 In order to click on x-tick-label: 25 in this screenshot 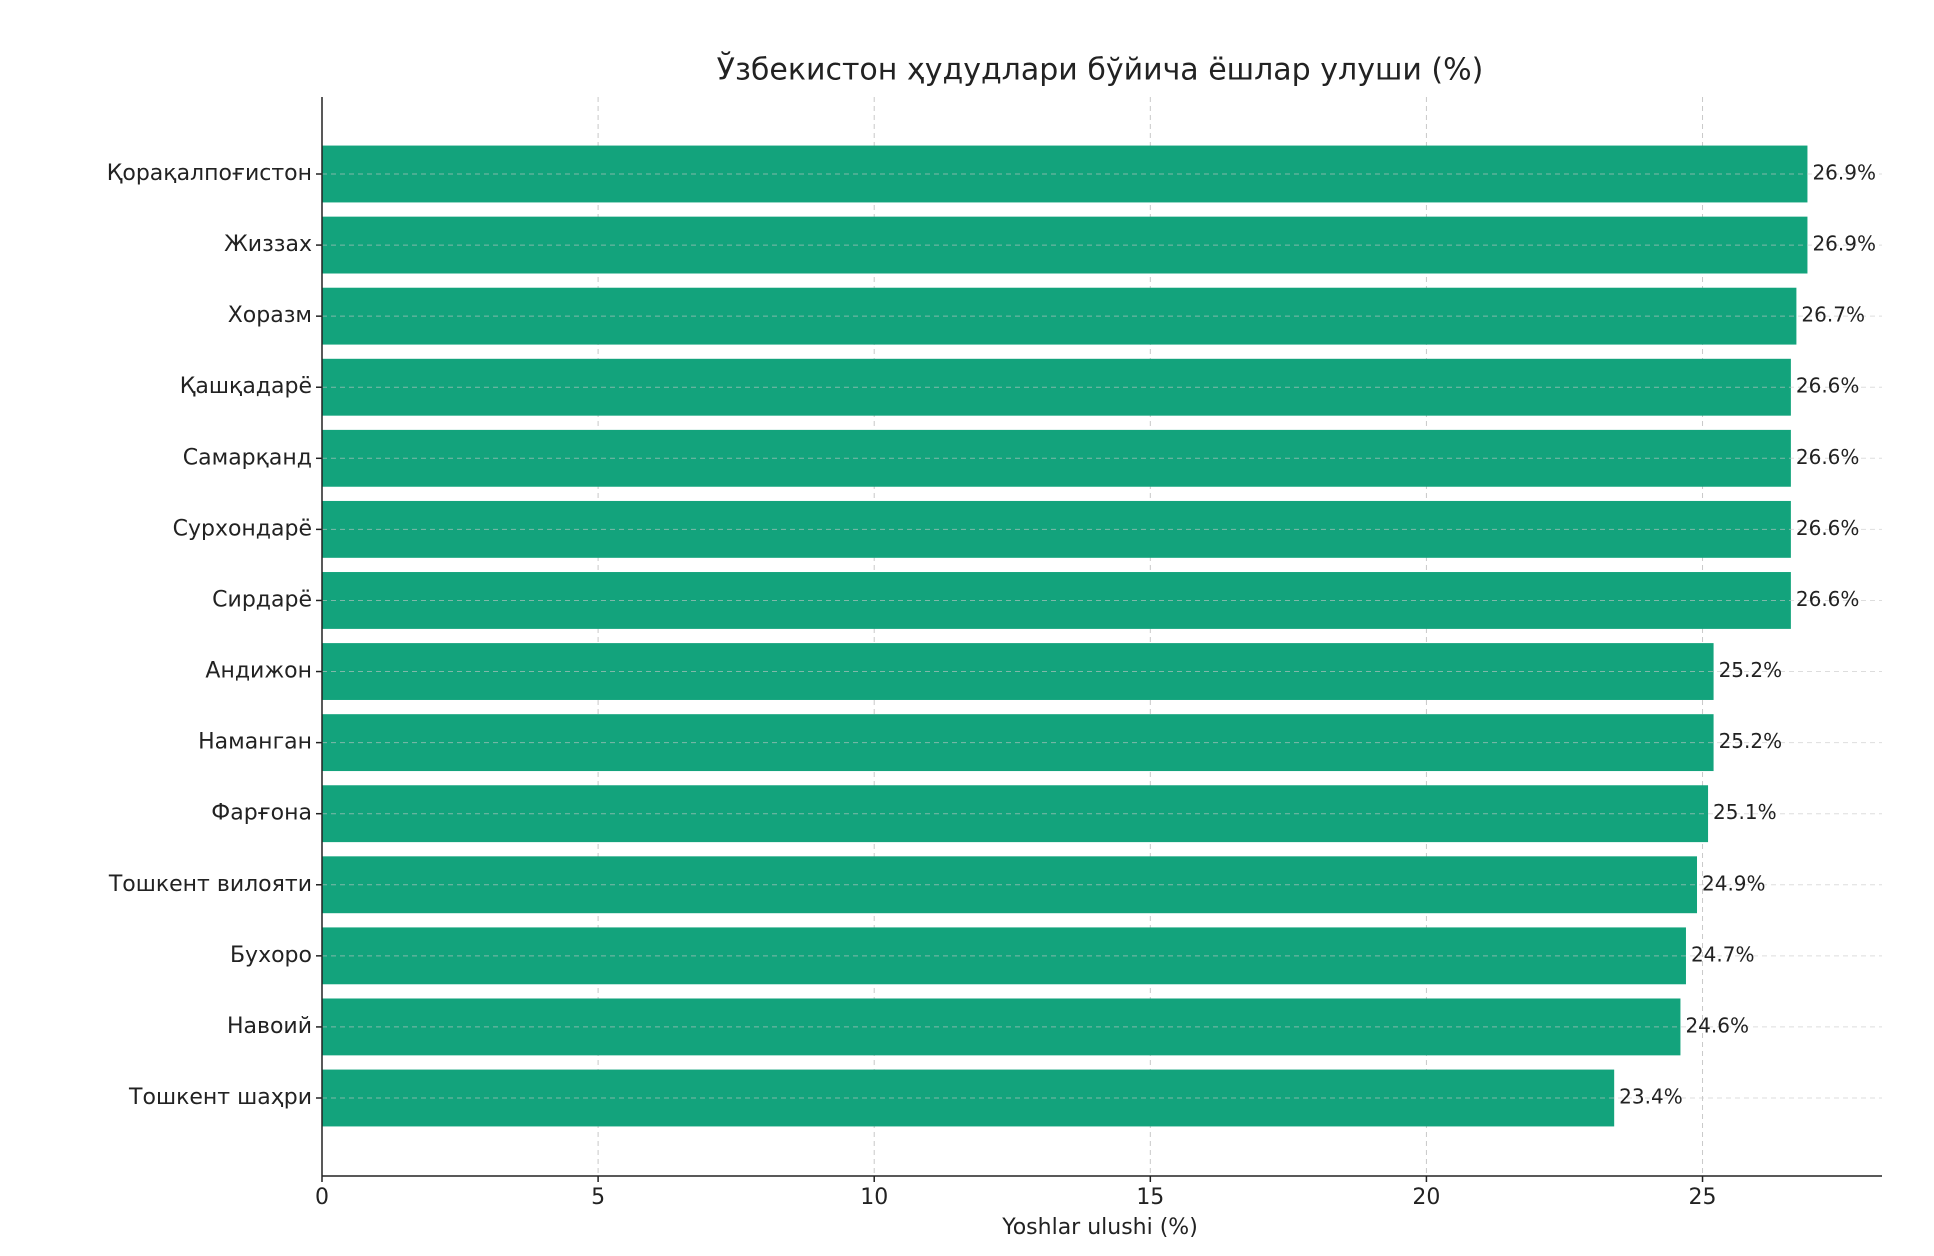, I will do `click(1703, 1197)`.